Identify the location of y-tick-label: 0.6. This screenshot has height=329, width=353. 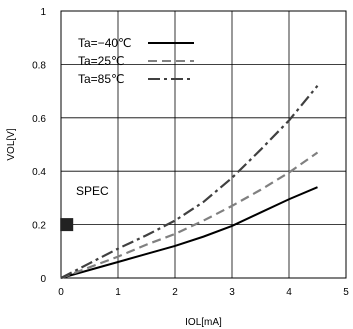
(39, 119).